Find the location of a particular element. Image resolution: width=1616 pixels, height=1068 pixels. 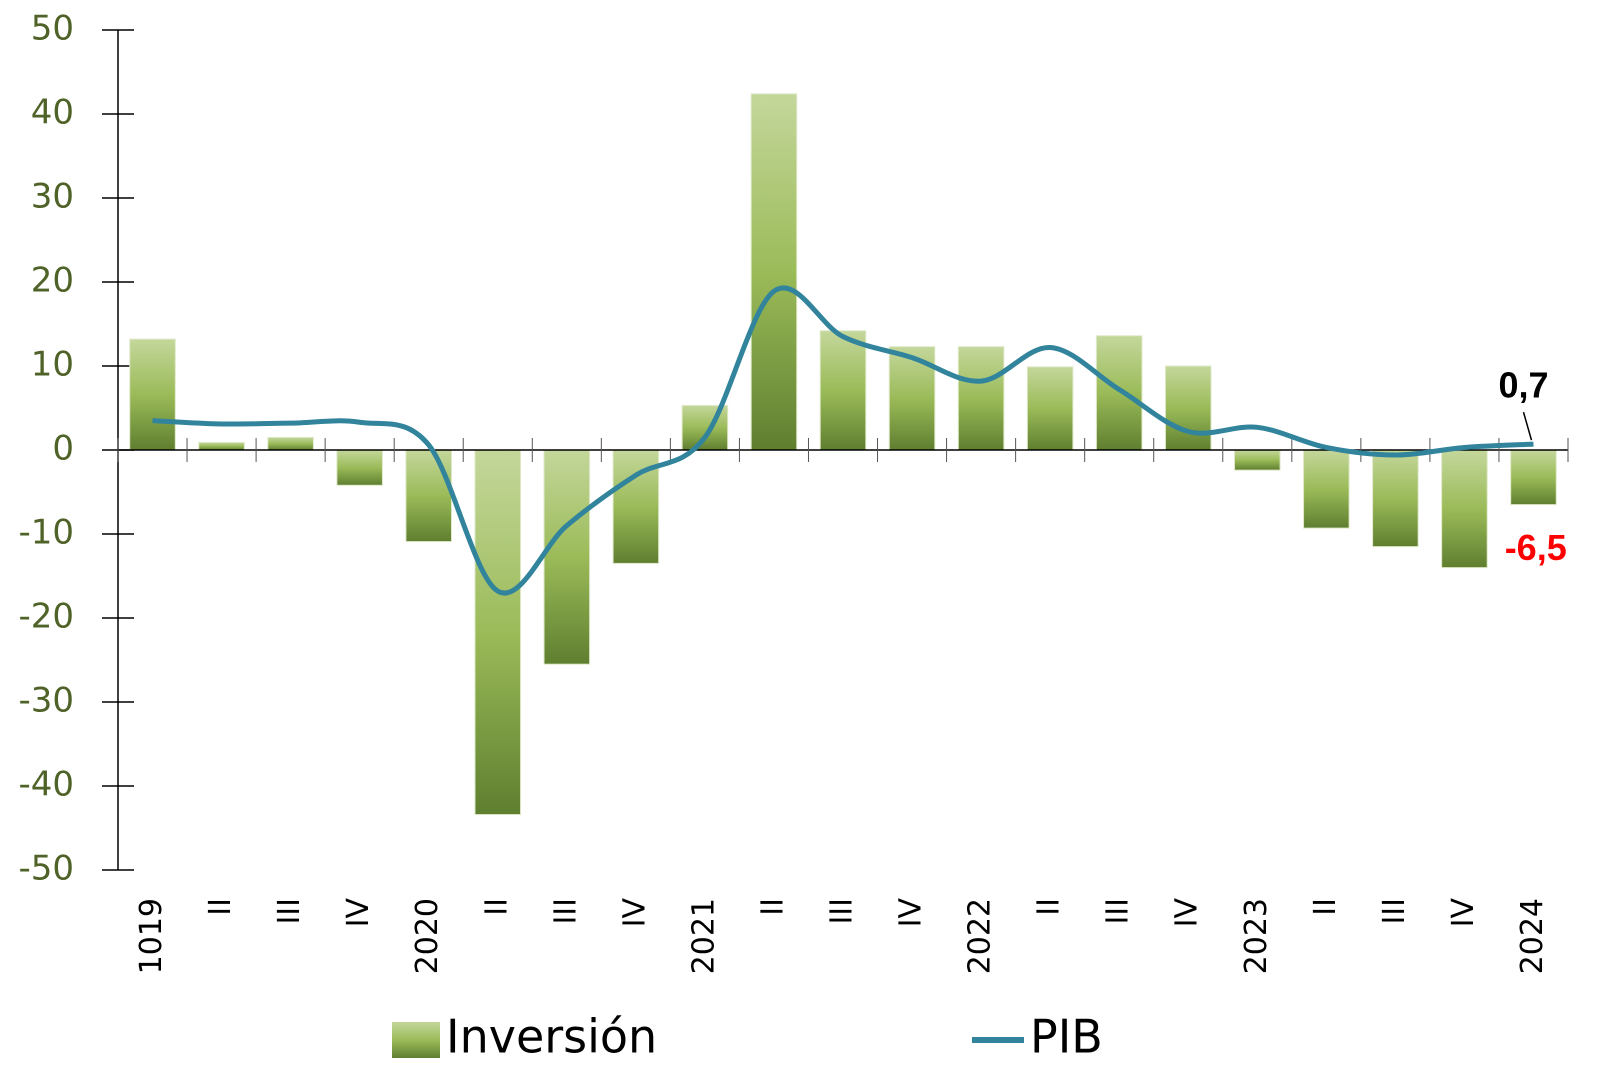

y-tick-label: 10 is located at coordinates (52, 365).